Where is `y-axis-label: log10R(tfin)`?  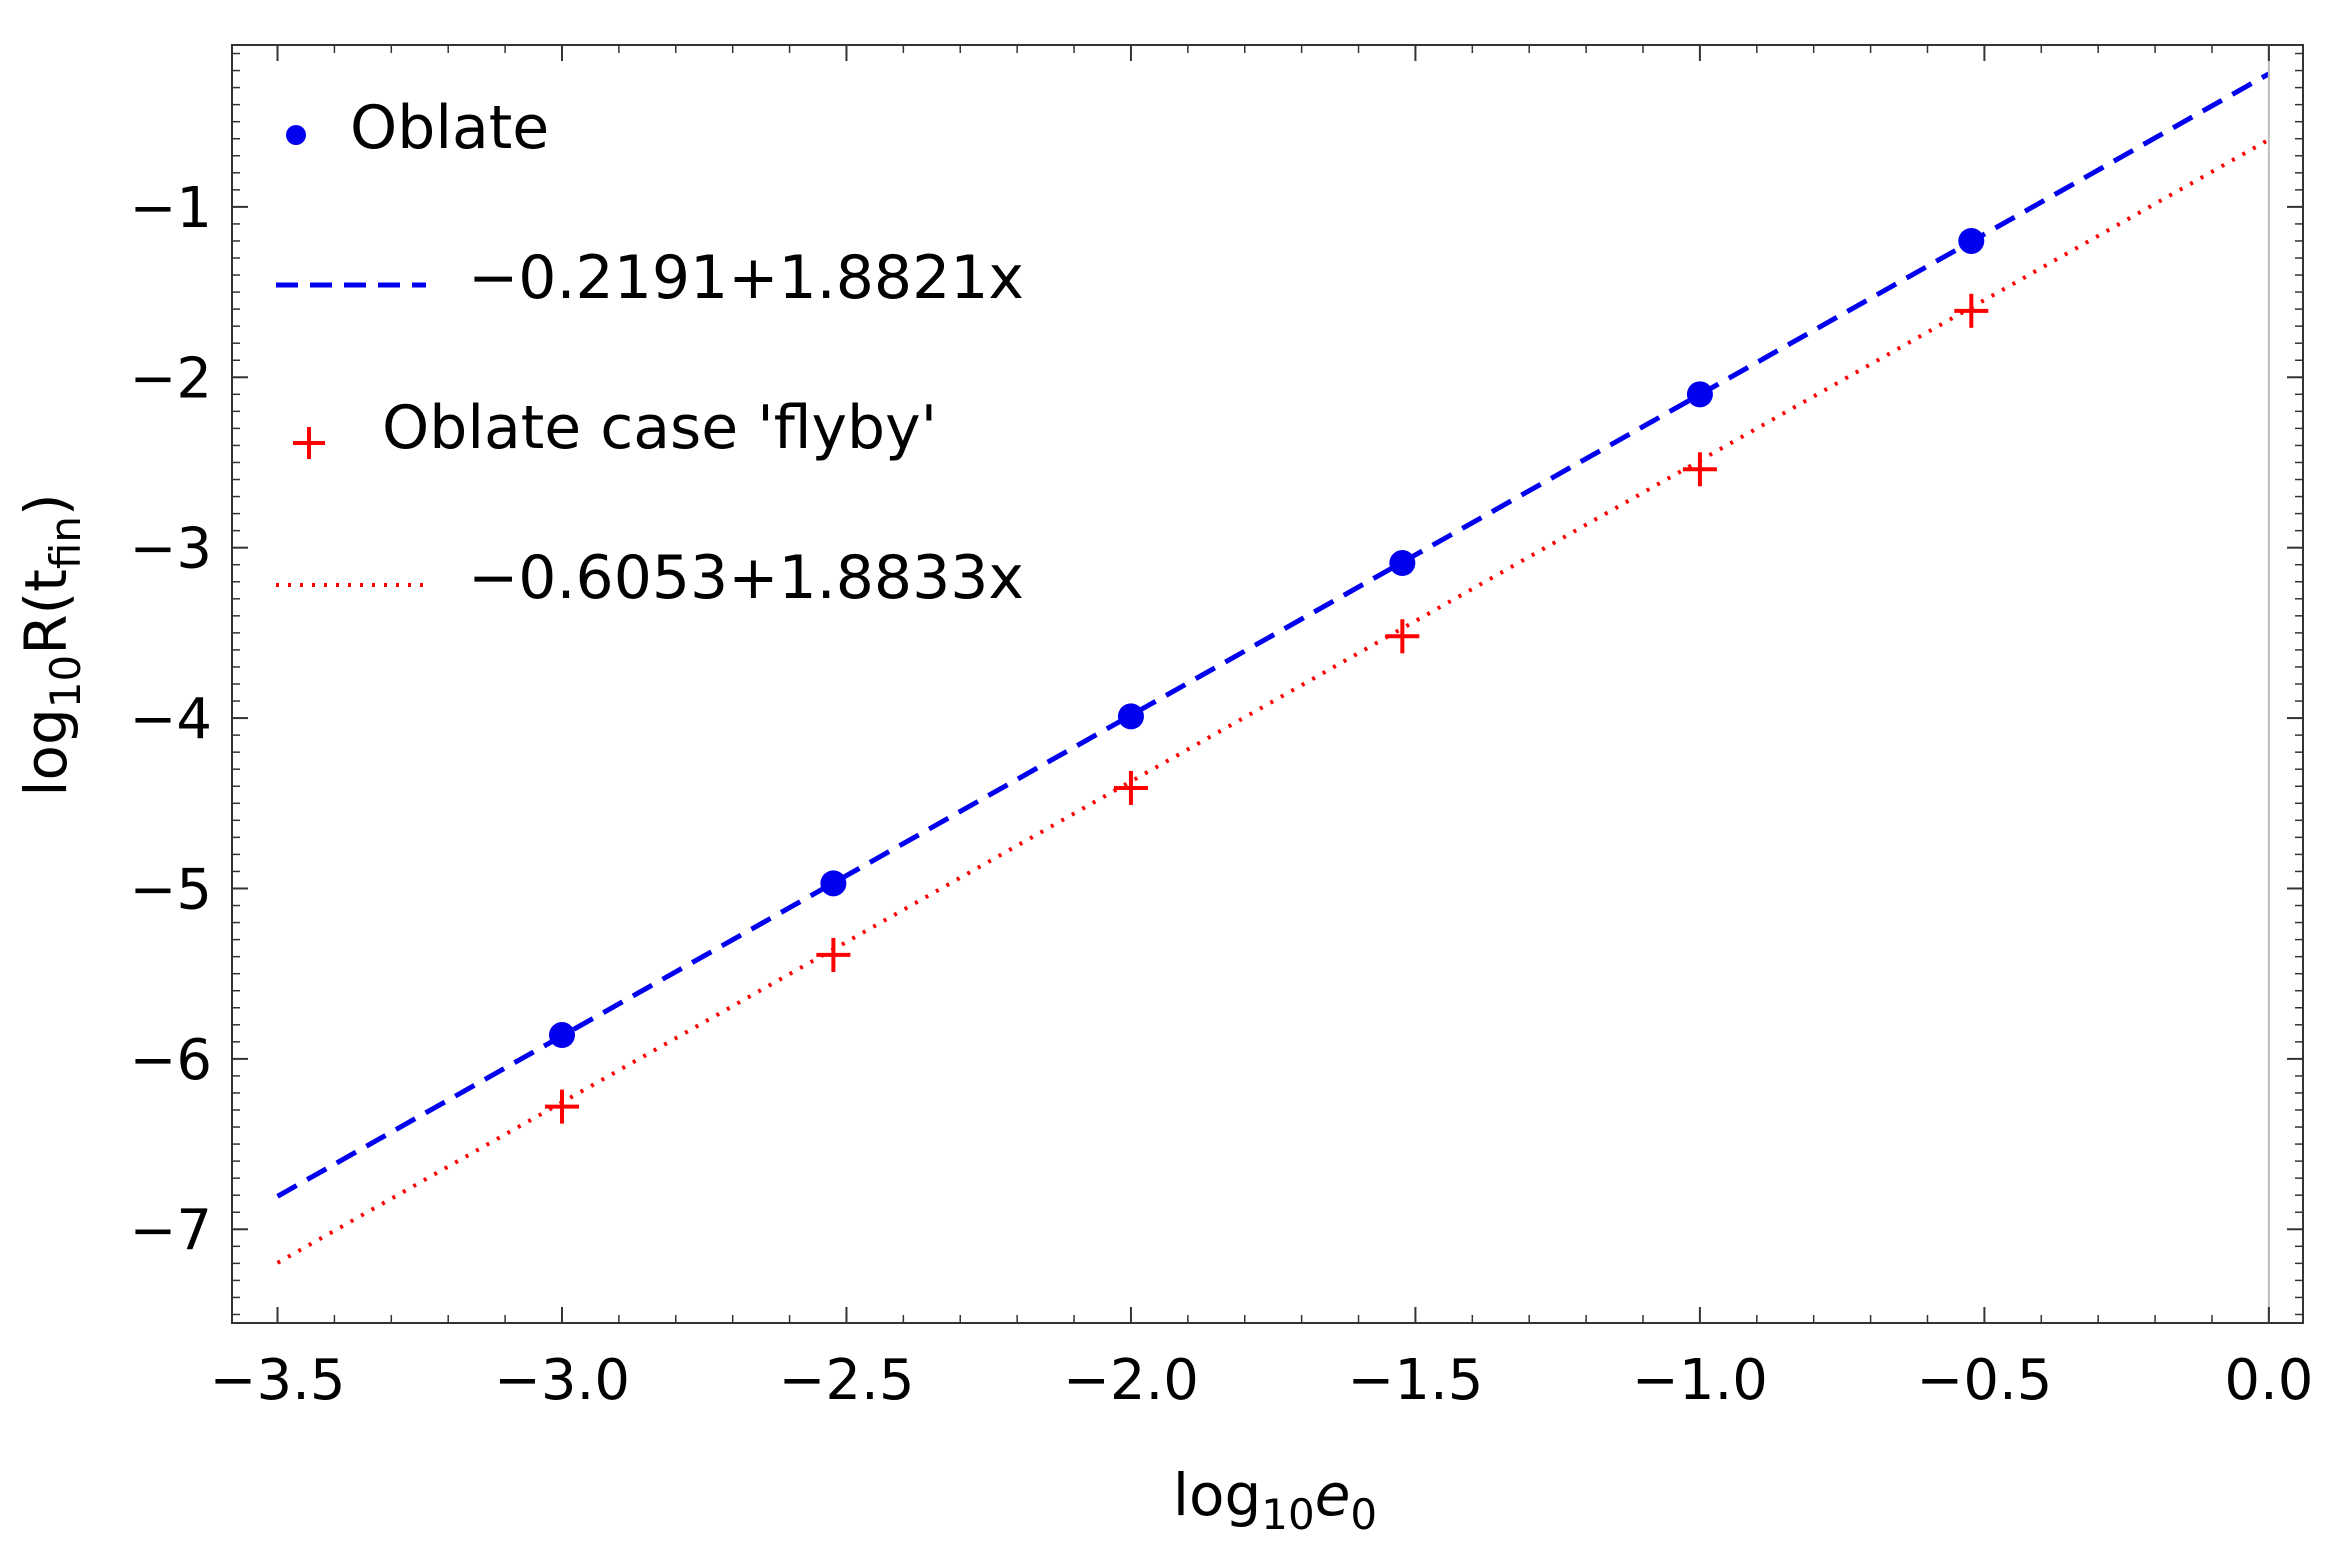
y-axis-label: log10R(tfin) is located at coordinates (51, 644).